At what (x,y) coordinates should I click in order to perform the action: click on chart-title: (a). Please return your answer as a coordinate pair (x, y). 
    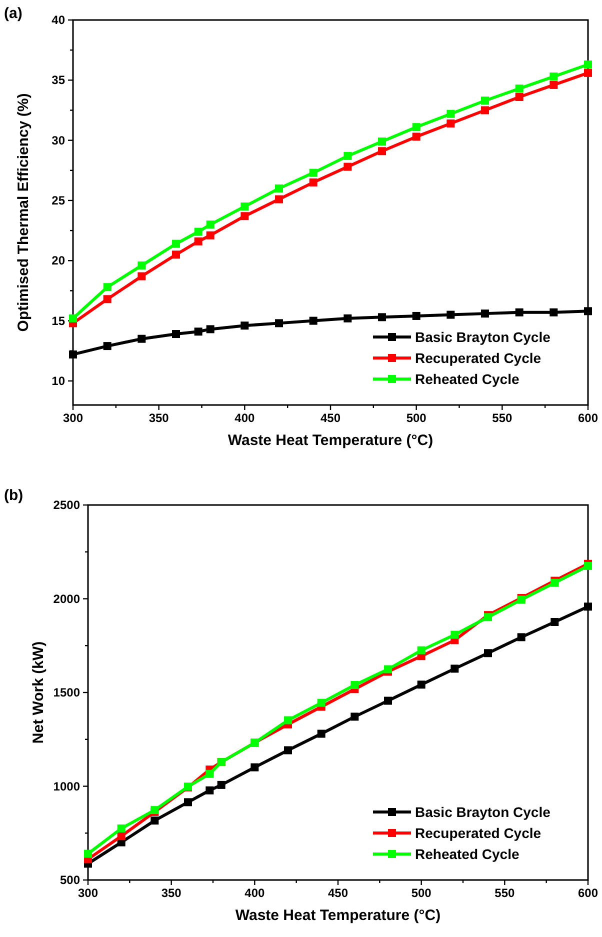
    Looking at the image, I should click on (13, 13).